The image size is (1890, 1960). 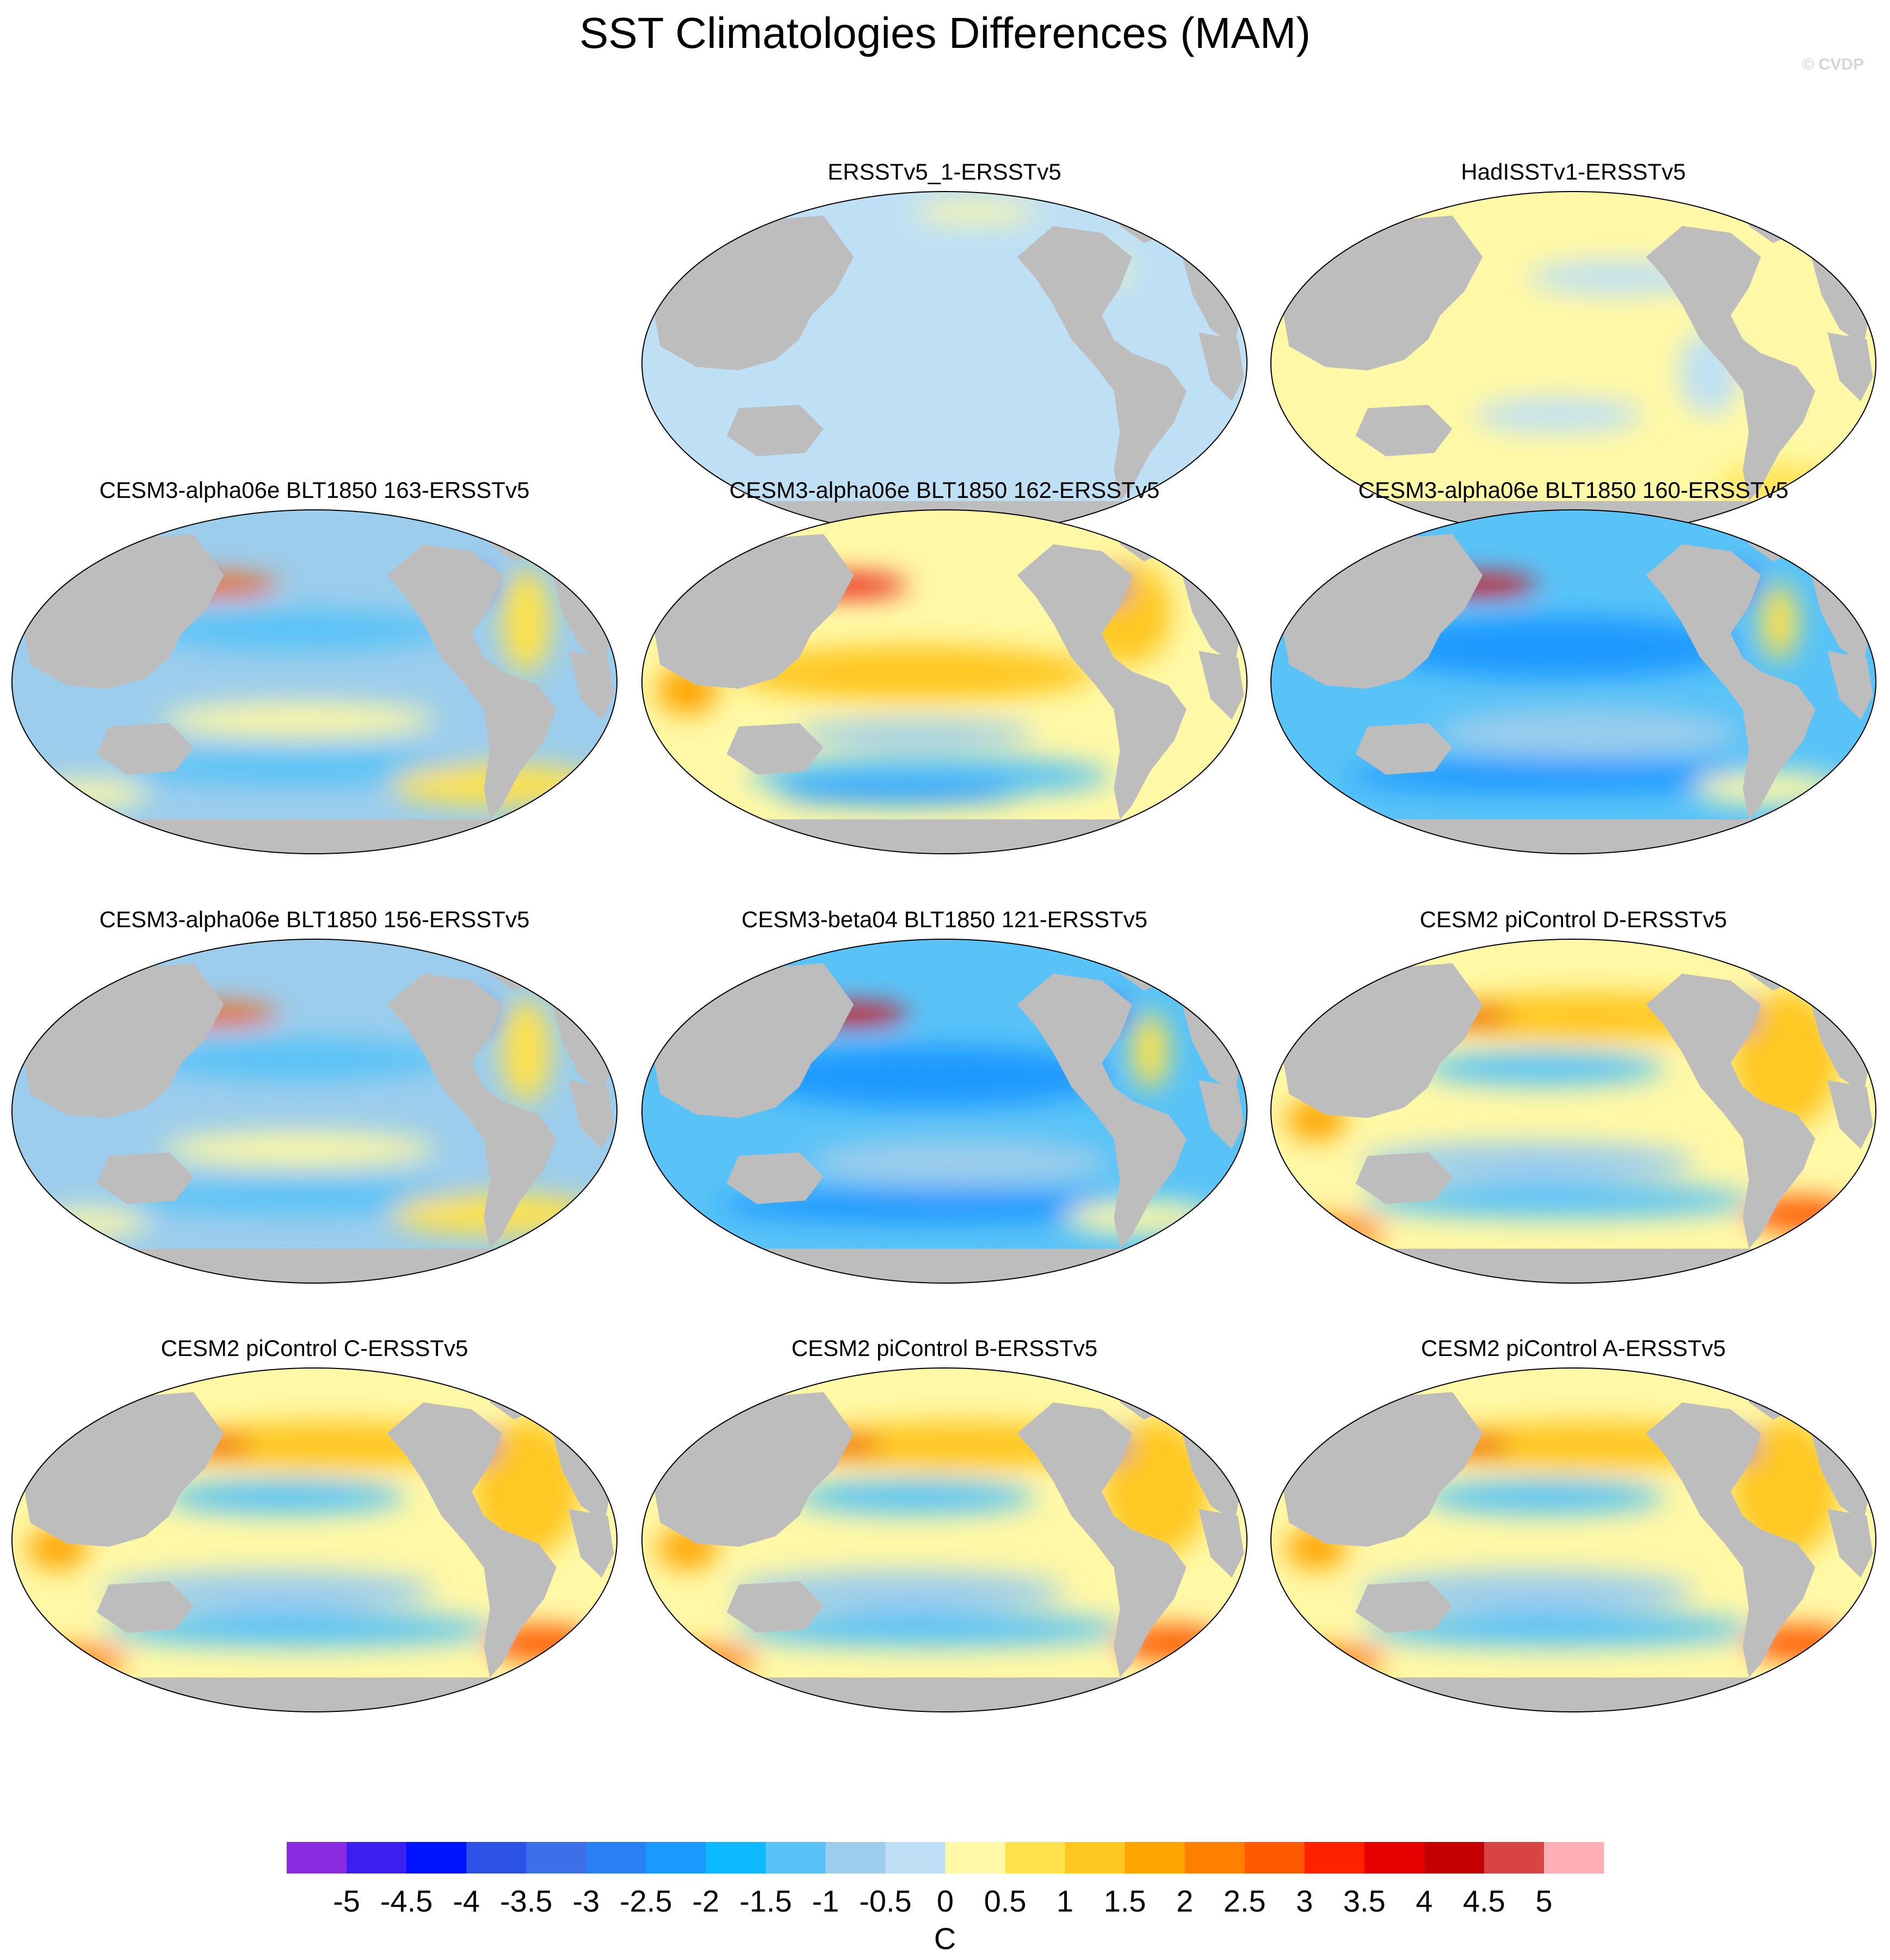 What do you see at coordinates (1573, 490) in the screenshot?
I see `panel-title: CESM3-alpha06e BLT1850 160-ERSSTv5` at bounding box center [1573, 490].